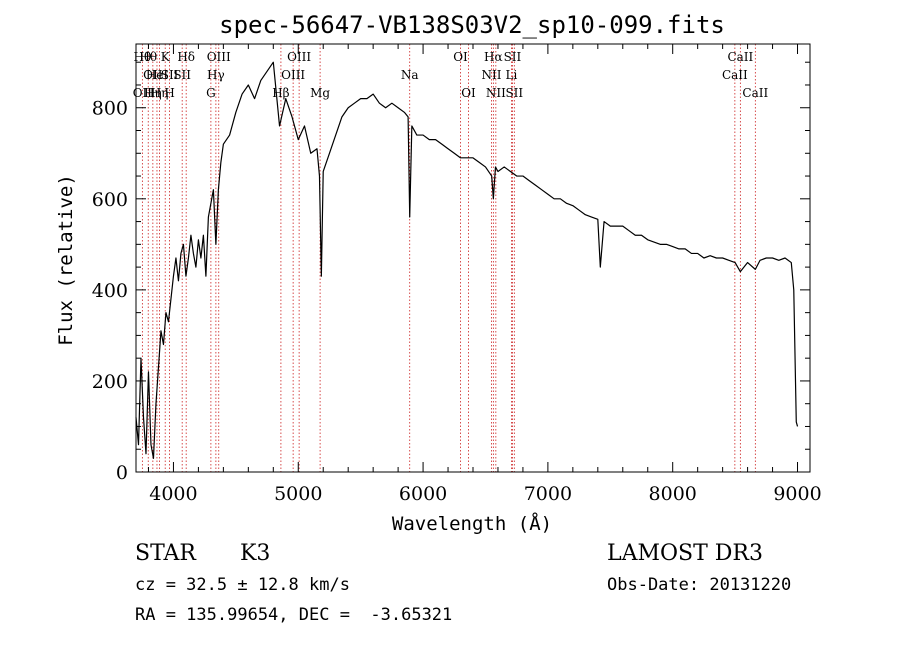 The width and height of the screenshot is (900, 654). Describe the element at coordinates (320, 93) in the screenshot. I see `line-marker-label: Mg` at that location.